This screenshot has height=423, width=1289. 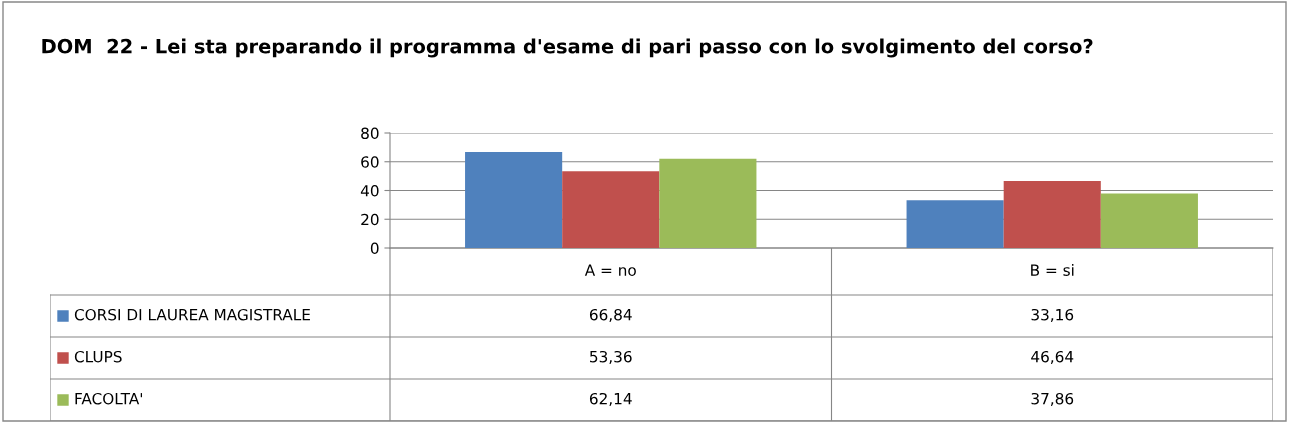 I want to click on x-tick-label: B = si, so click(x=1052, y=270).